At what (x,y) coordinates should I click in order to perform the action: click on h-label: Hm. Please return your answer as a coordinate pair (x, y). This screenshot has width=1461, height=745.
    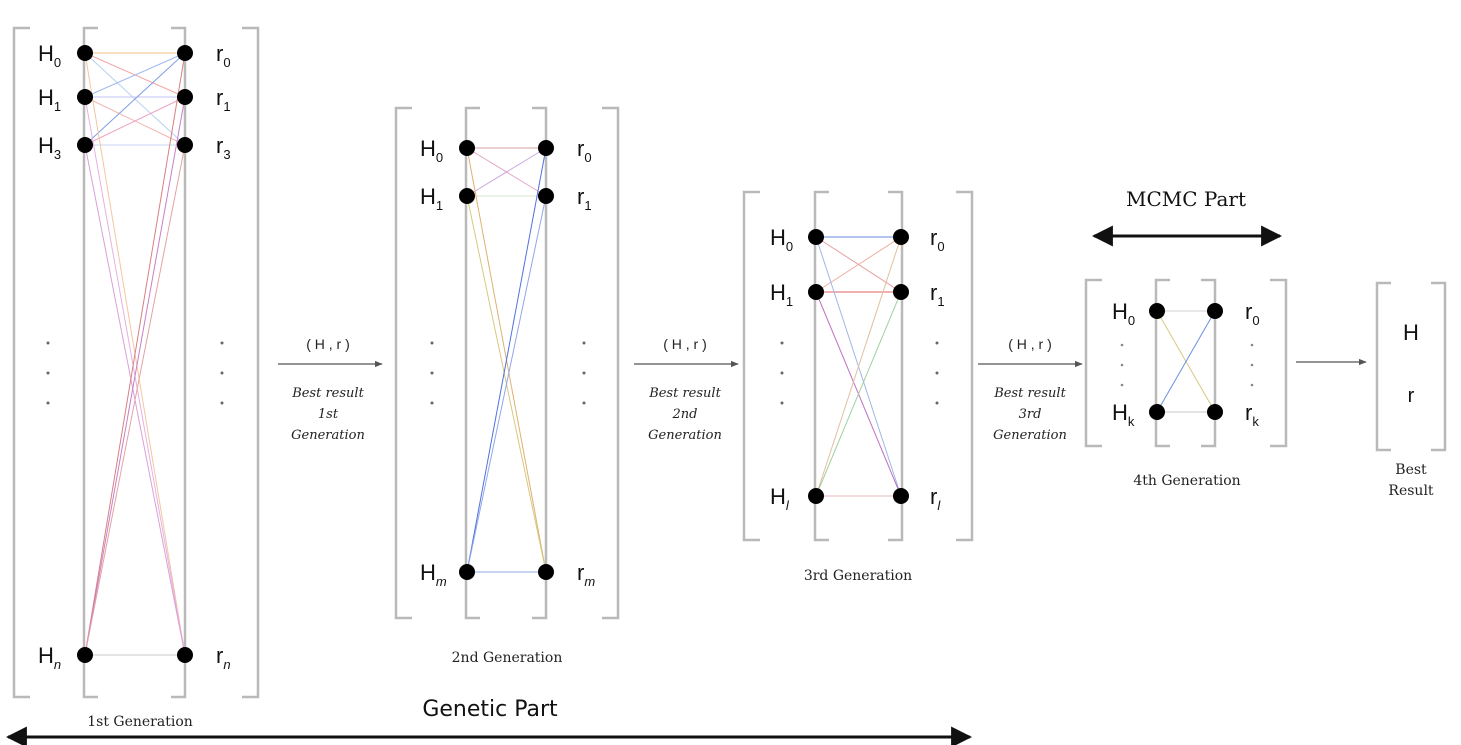
    Looking at the image, I should click on (433, 574).